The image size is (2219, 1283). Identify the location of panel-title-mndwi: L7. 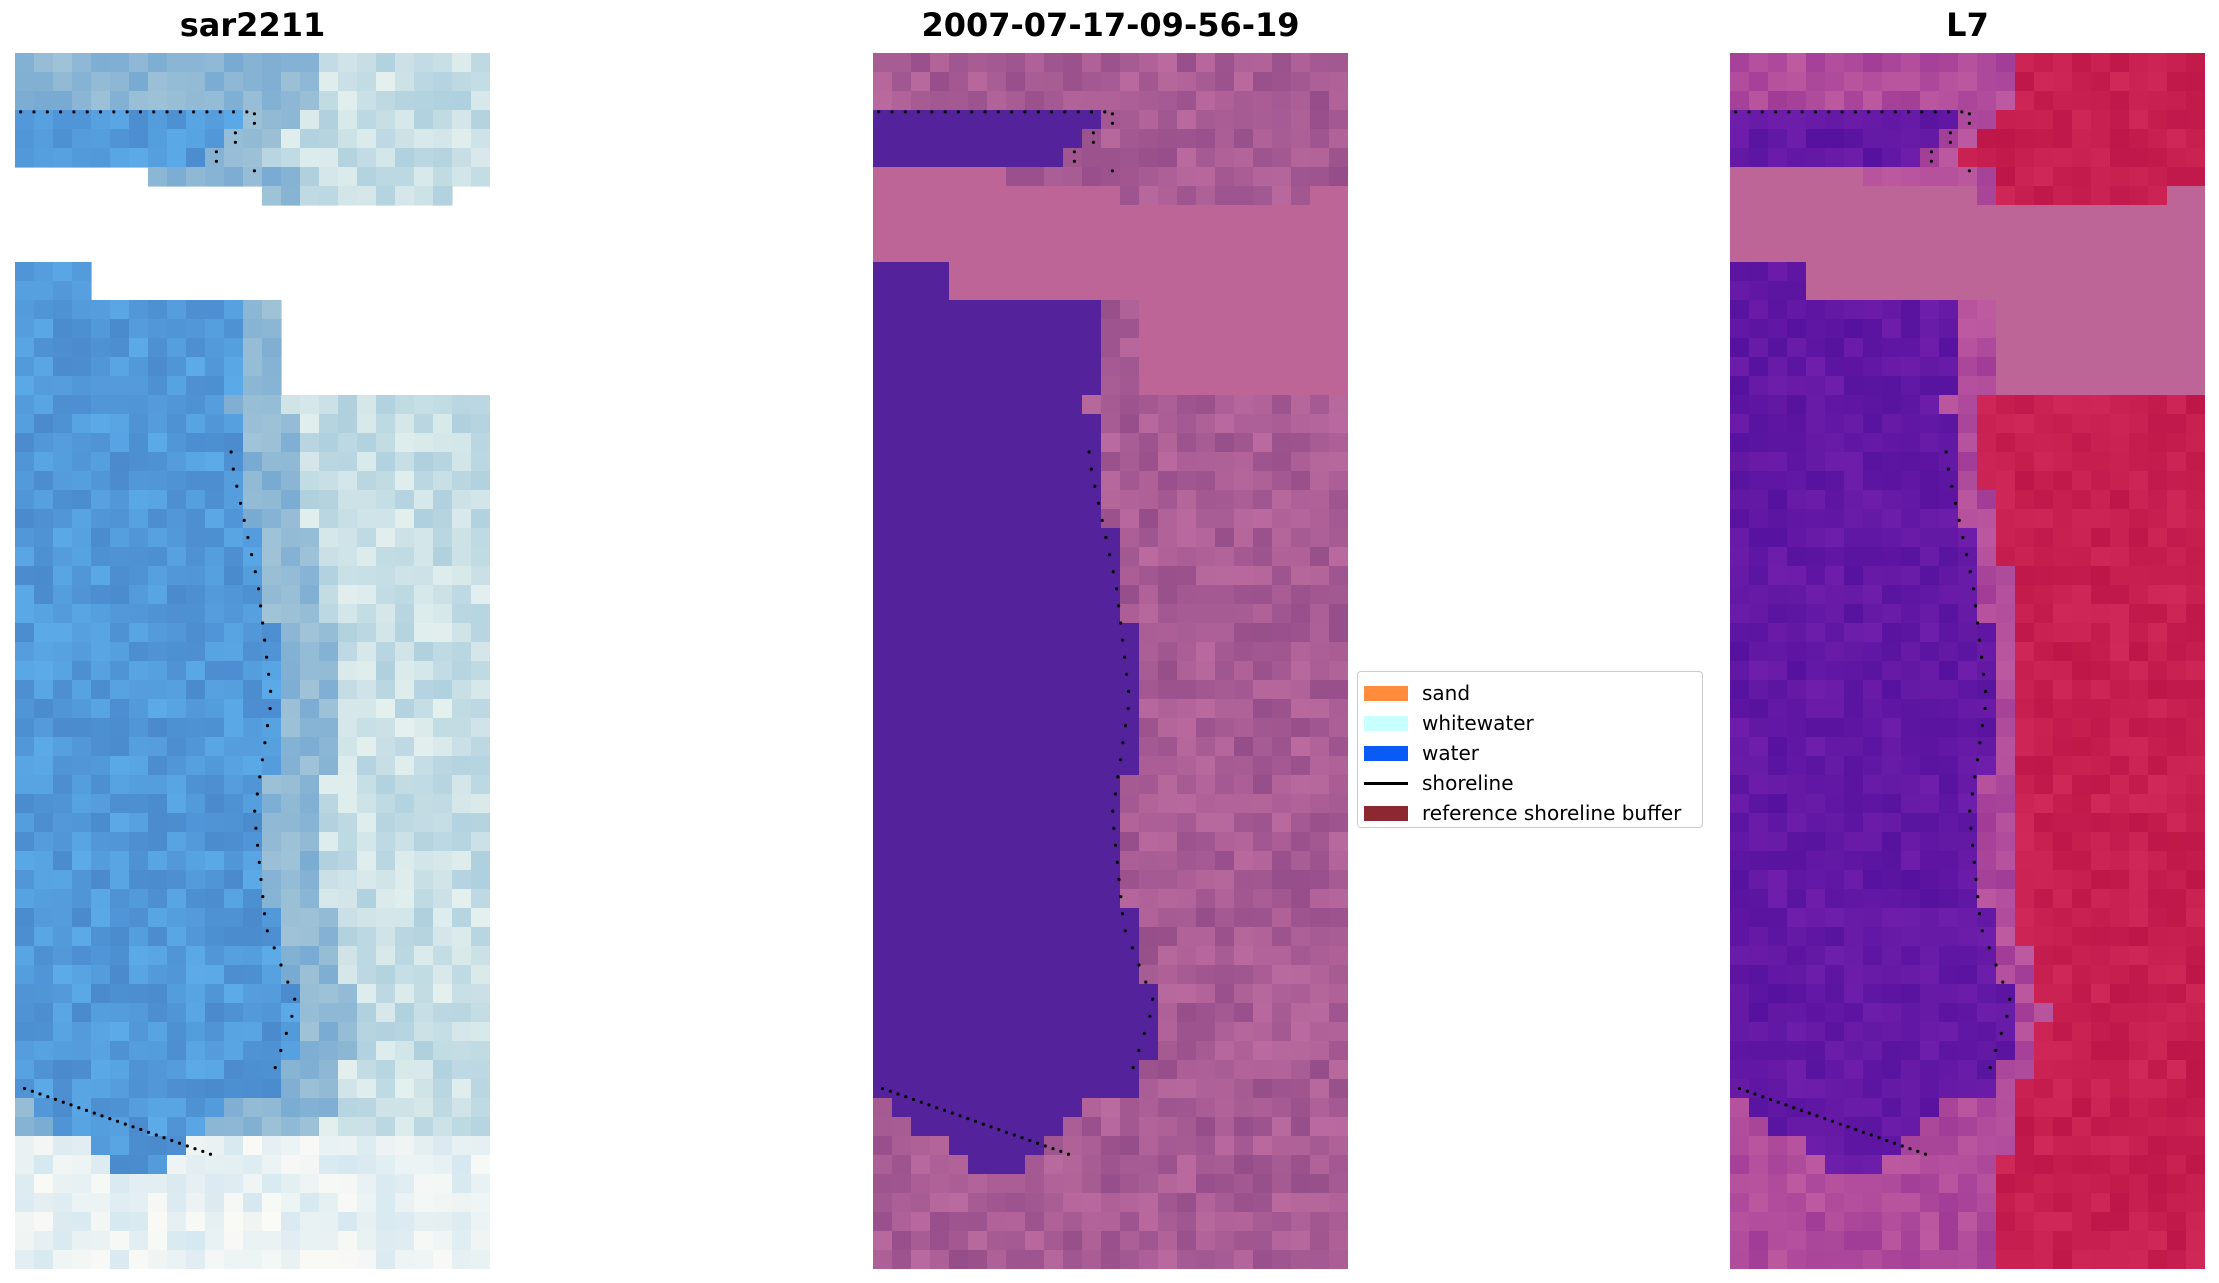
(1967, 25).